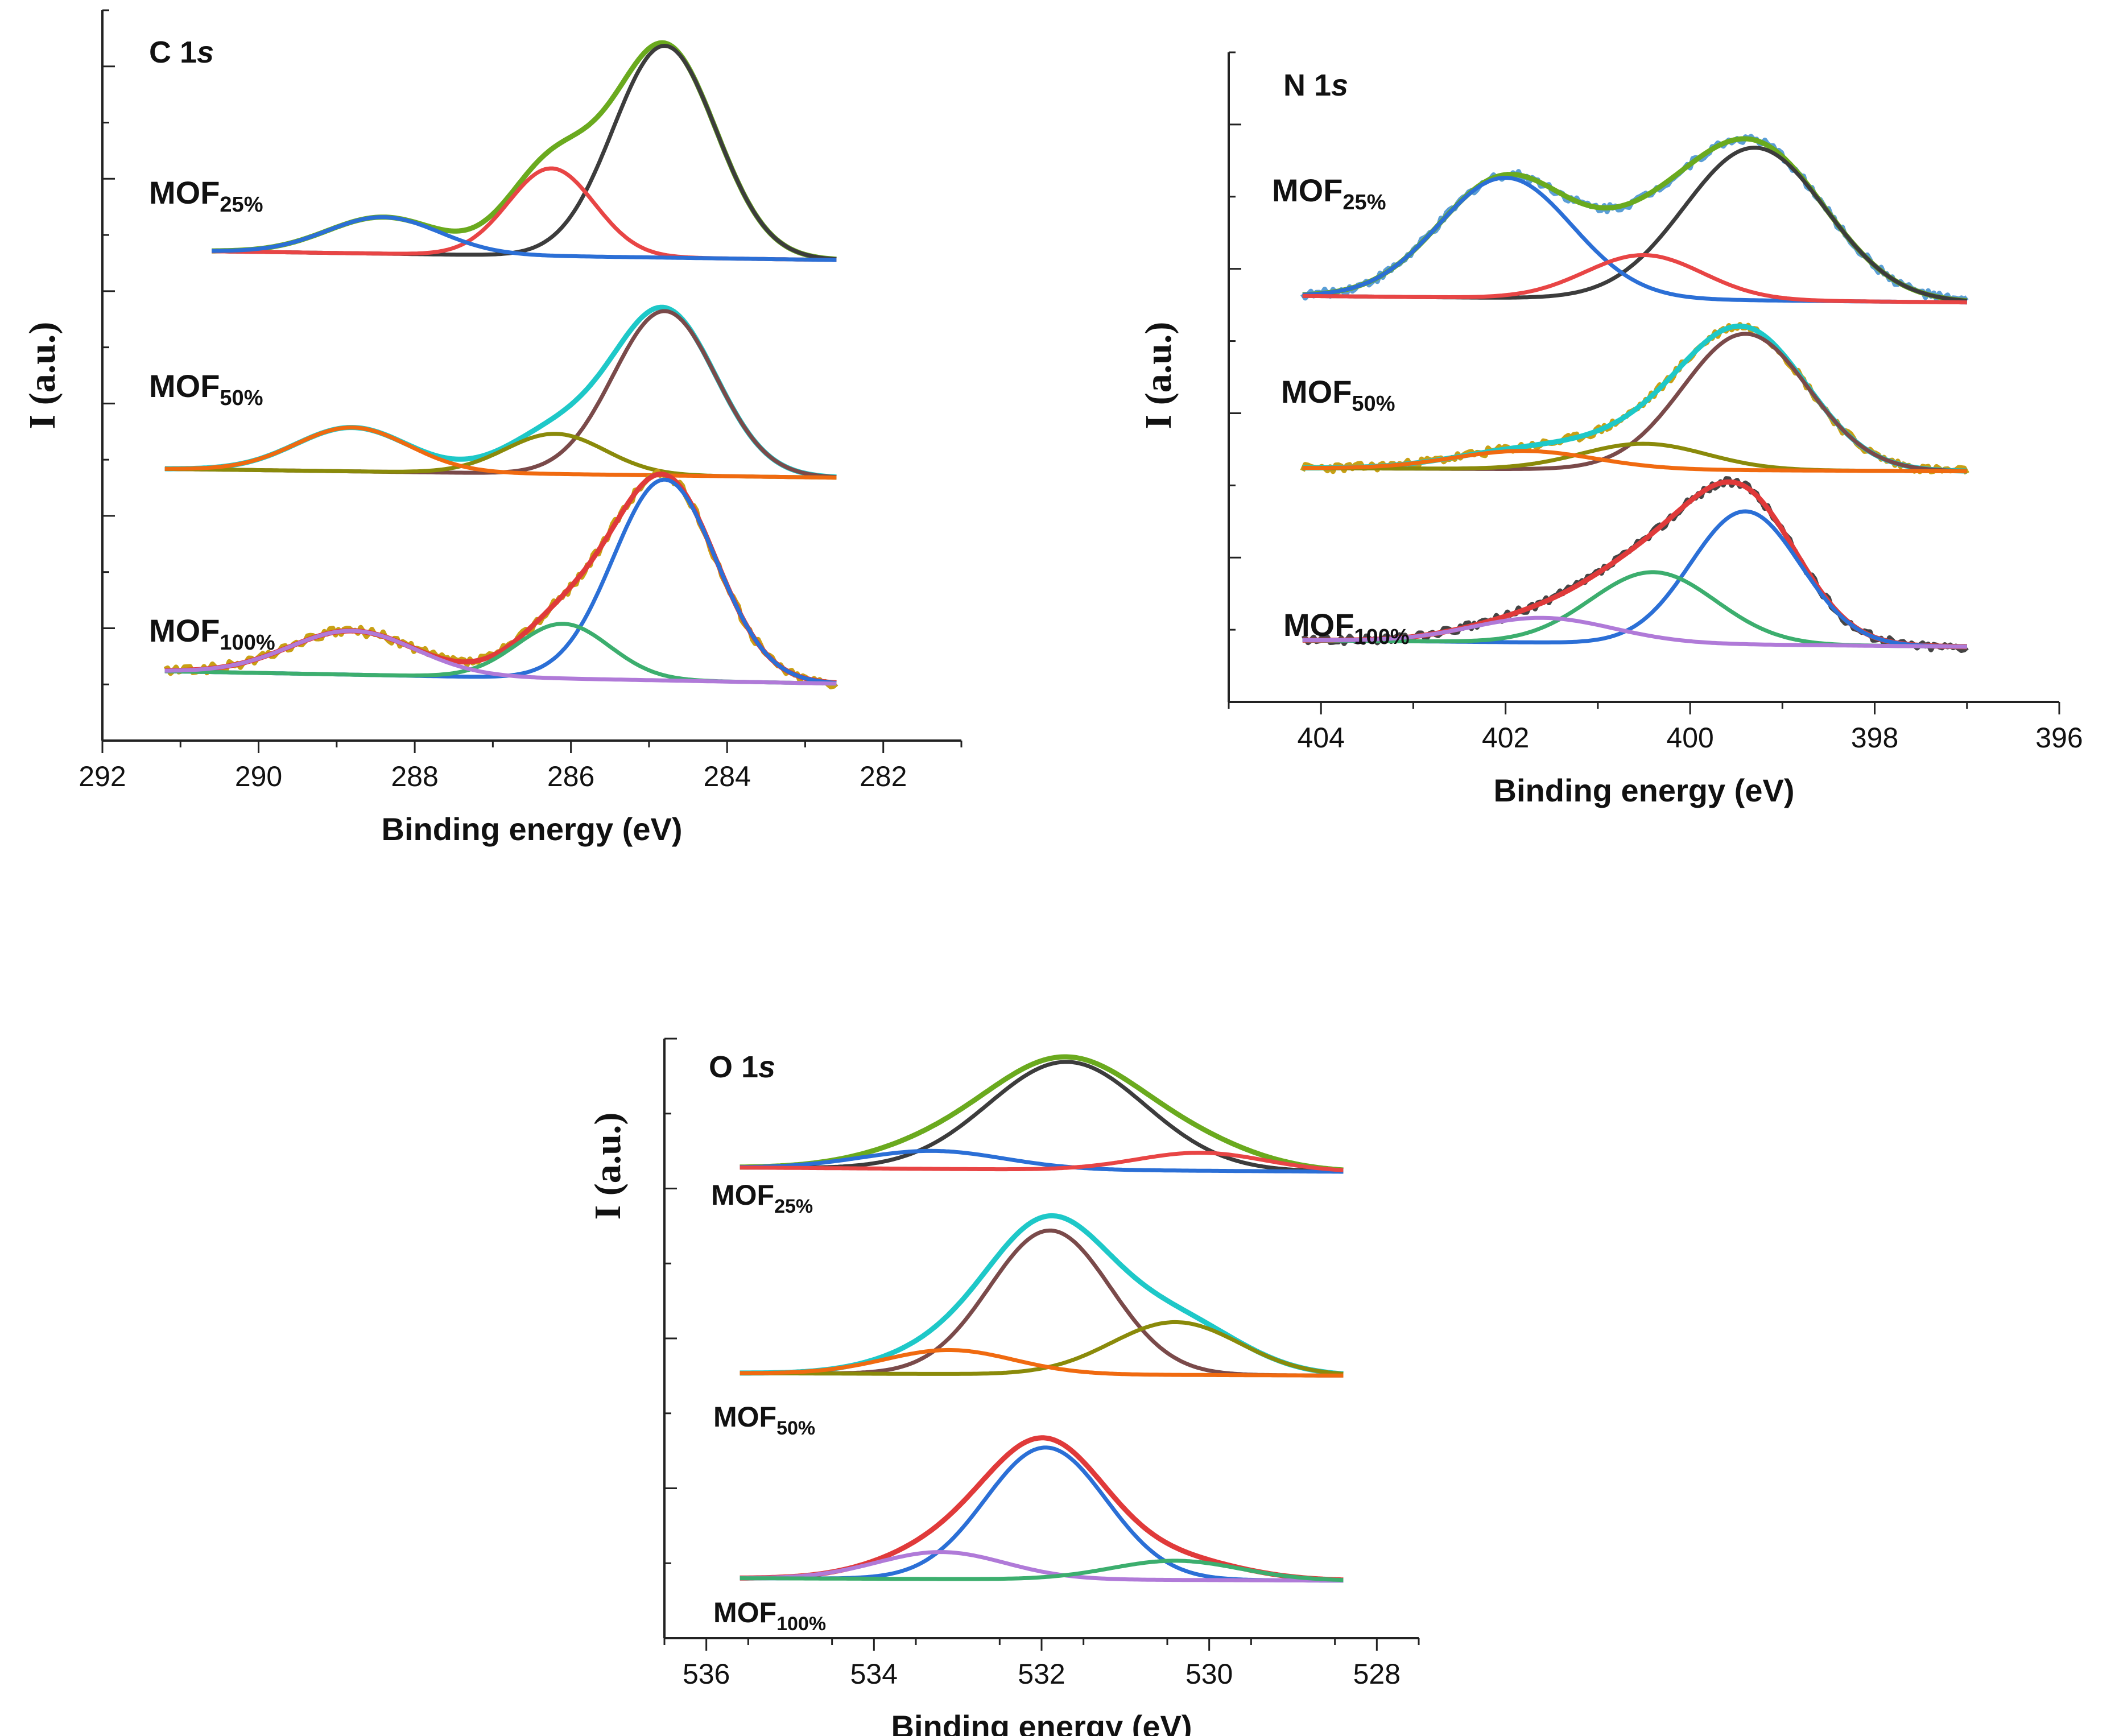 The width and height of the screenshot is (2115, 1736). Describe the element at coordinates (706, 1674) in the screenshot. I see `x-tick-label: 536` at that location.